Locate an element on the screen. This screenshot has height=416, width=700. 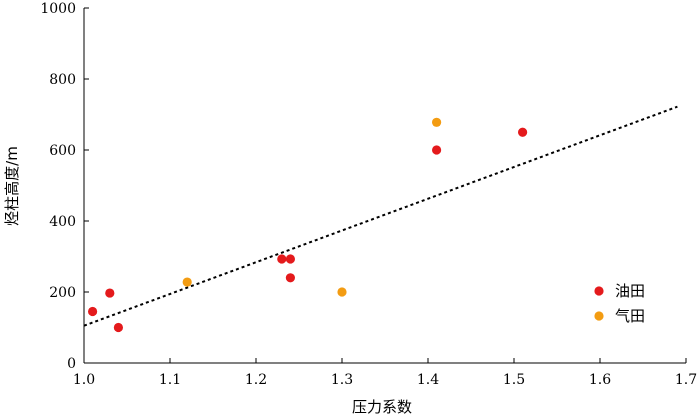
y-axis-title: 烃柱高度/m is located at coordinates (12, 186).